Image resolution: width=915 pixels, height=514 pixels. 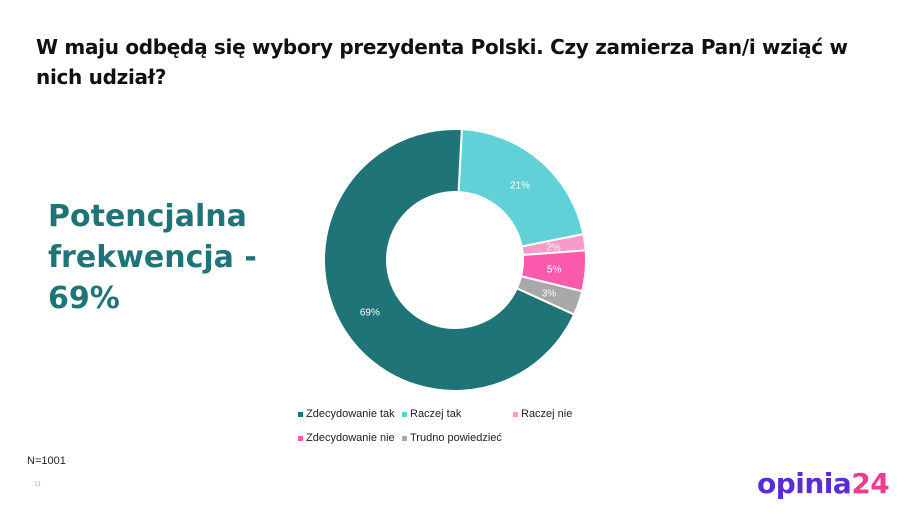 I want to click on legend-item-trudno-powiedziec: Trudno powiedzieć, so click(x=452, y=438).